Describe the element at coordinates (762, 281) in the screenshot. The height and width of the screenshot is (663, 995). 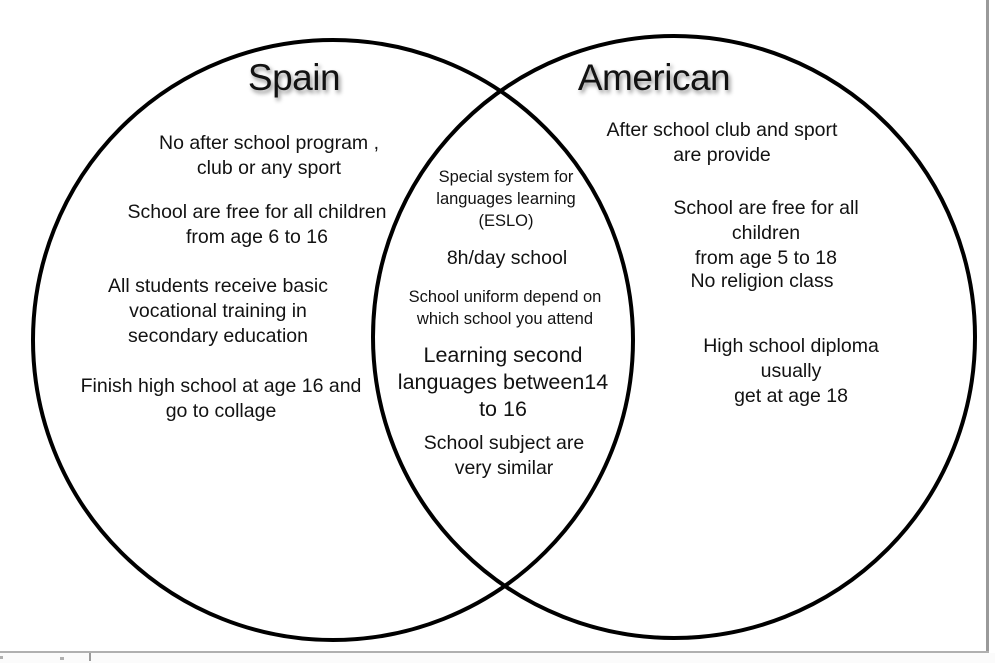
I see `american-item-no-religion: No religion class` at that location.